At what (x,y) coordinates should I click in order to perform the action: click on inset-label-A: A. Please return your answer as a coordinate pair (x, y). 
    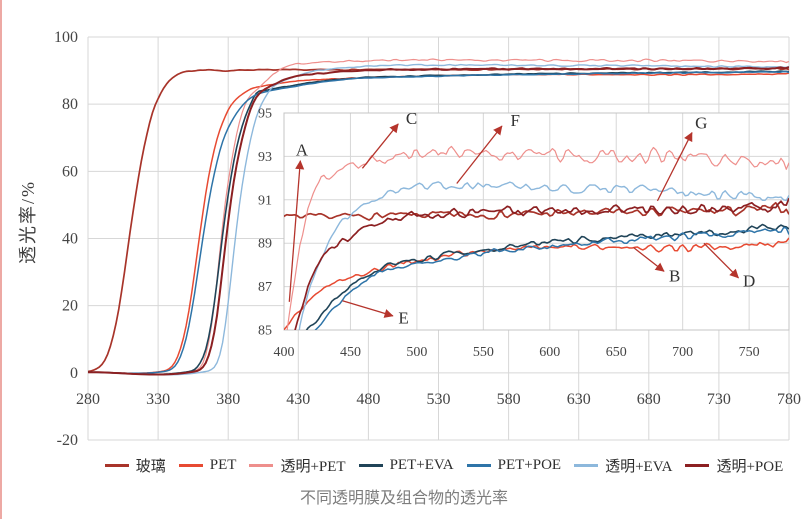
    Looking at the image, I should click on (302, 149).